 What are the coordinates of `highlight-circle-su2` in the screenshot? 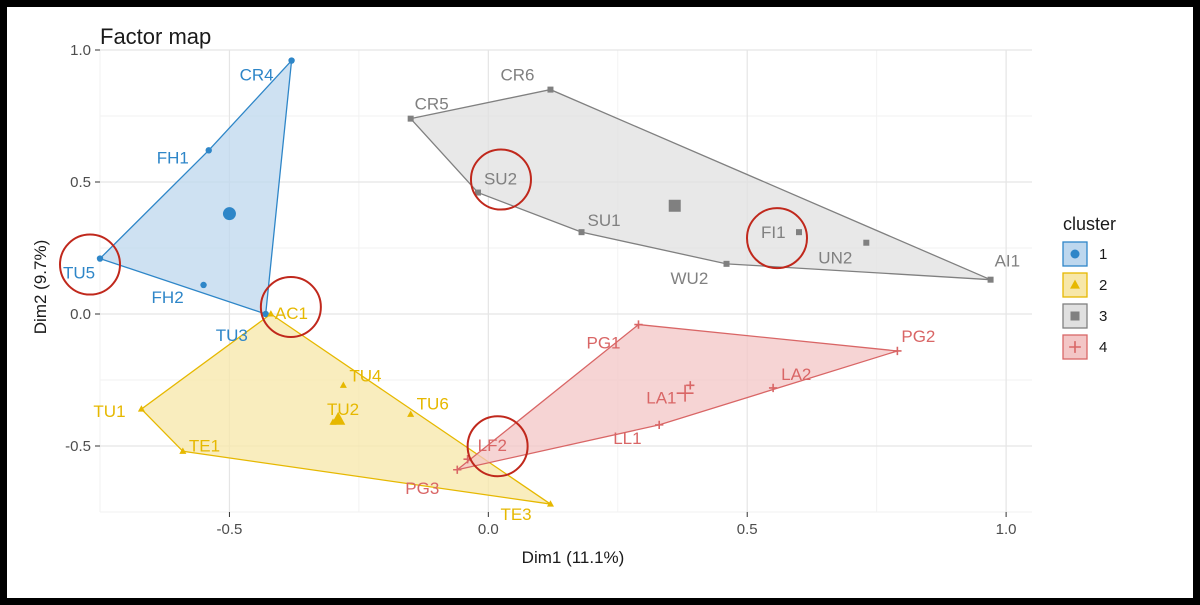 It's located at (500, 179).